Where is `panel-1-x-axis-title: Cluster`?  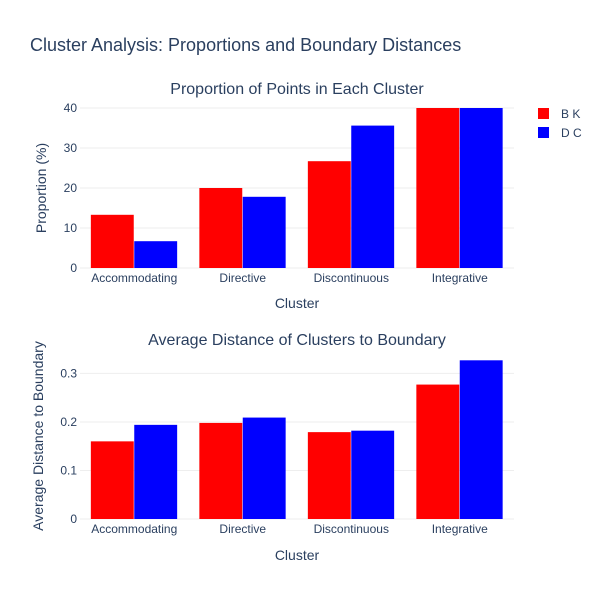
panel-1-x-axis-title: Cluster is located at coordinates (297, 303).